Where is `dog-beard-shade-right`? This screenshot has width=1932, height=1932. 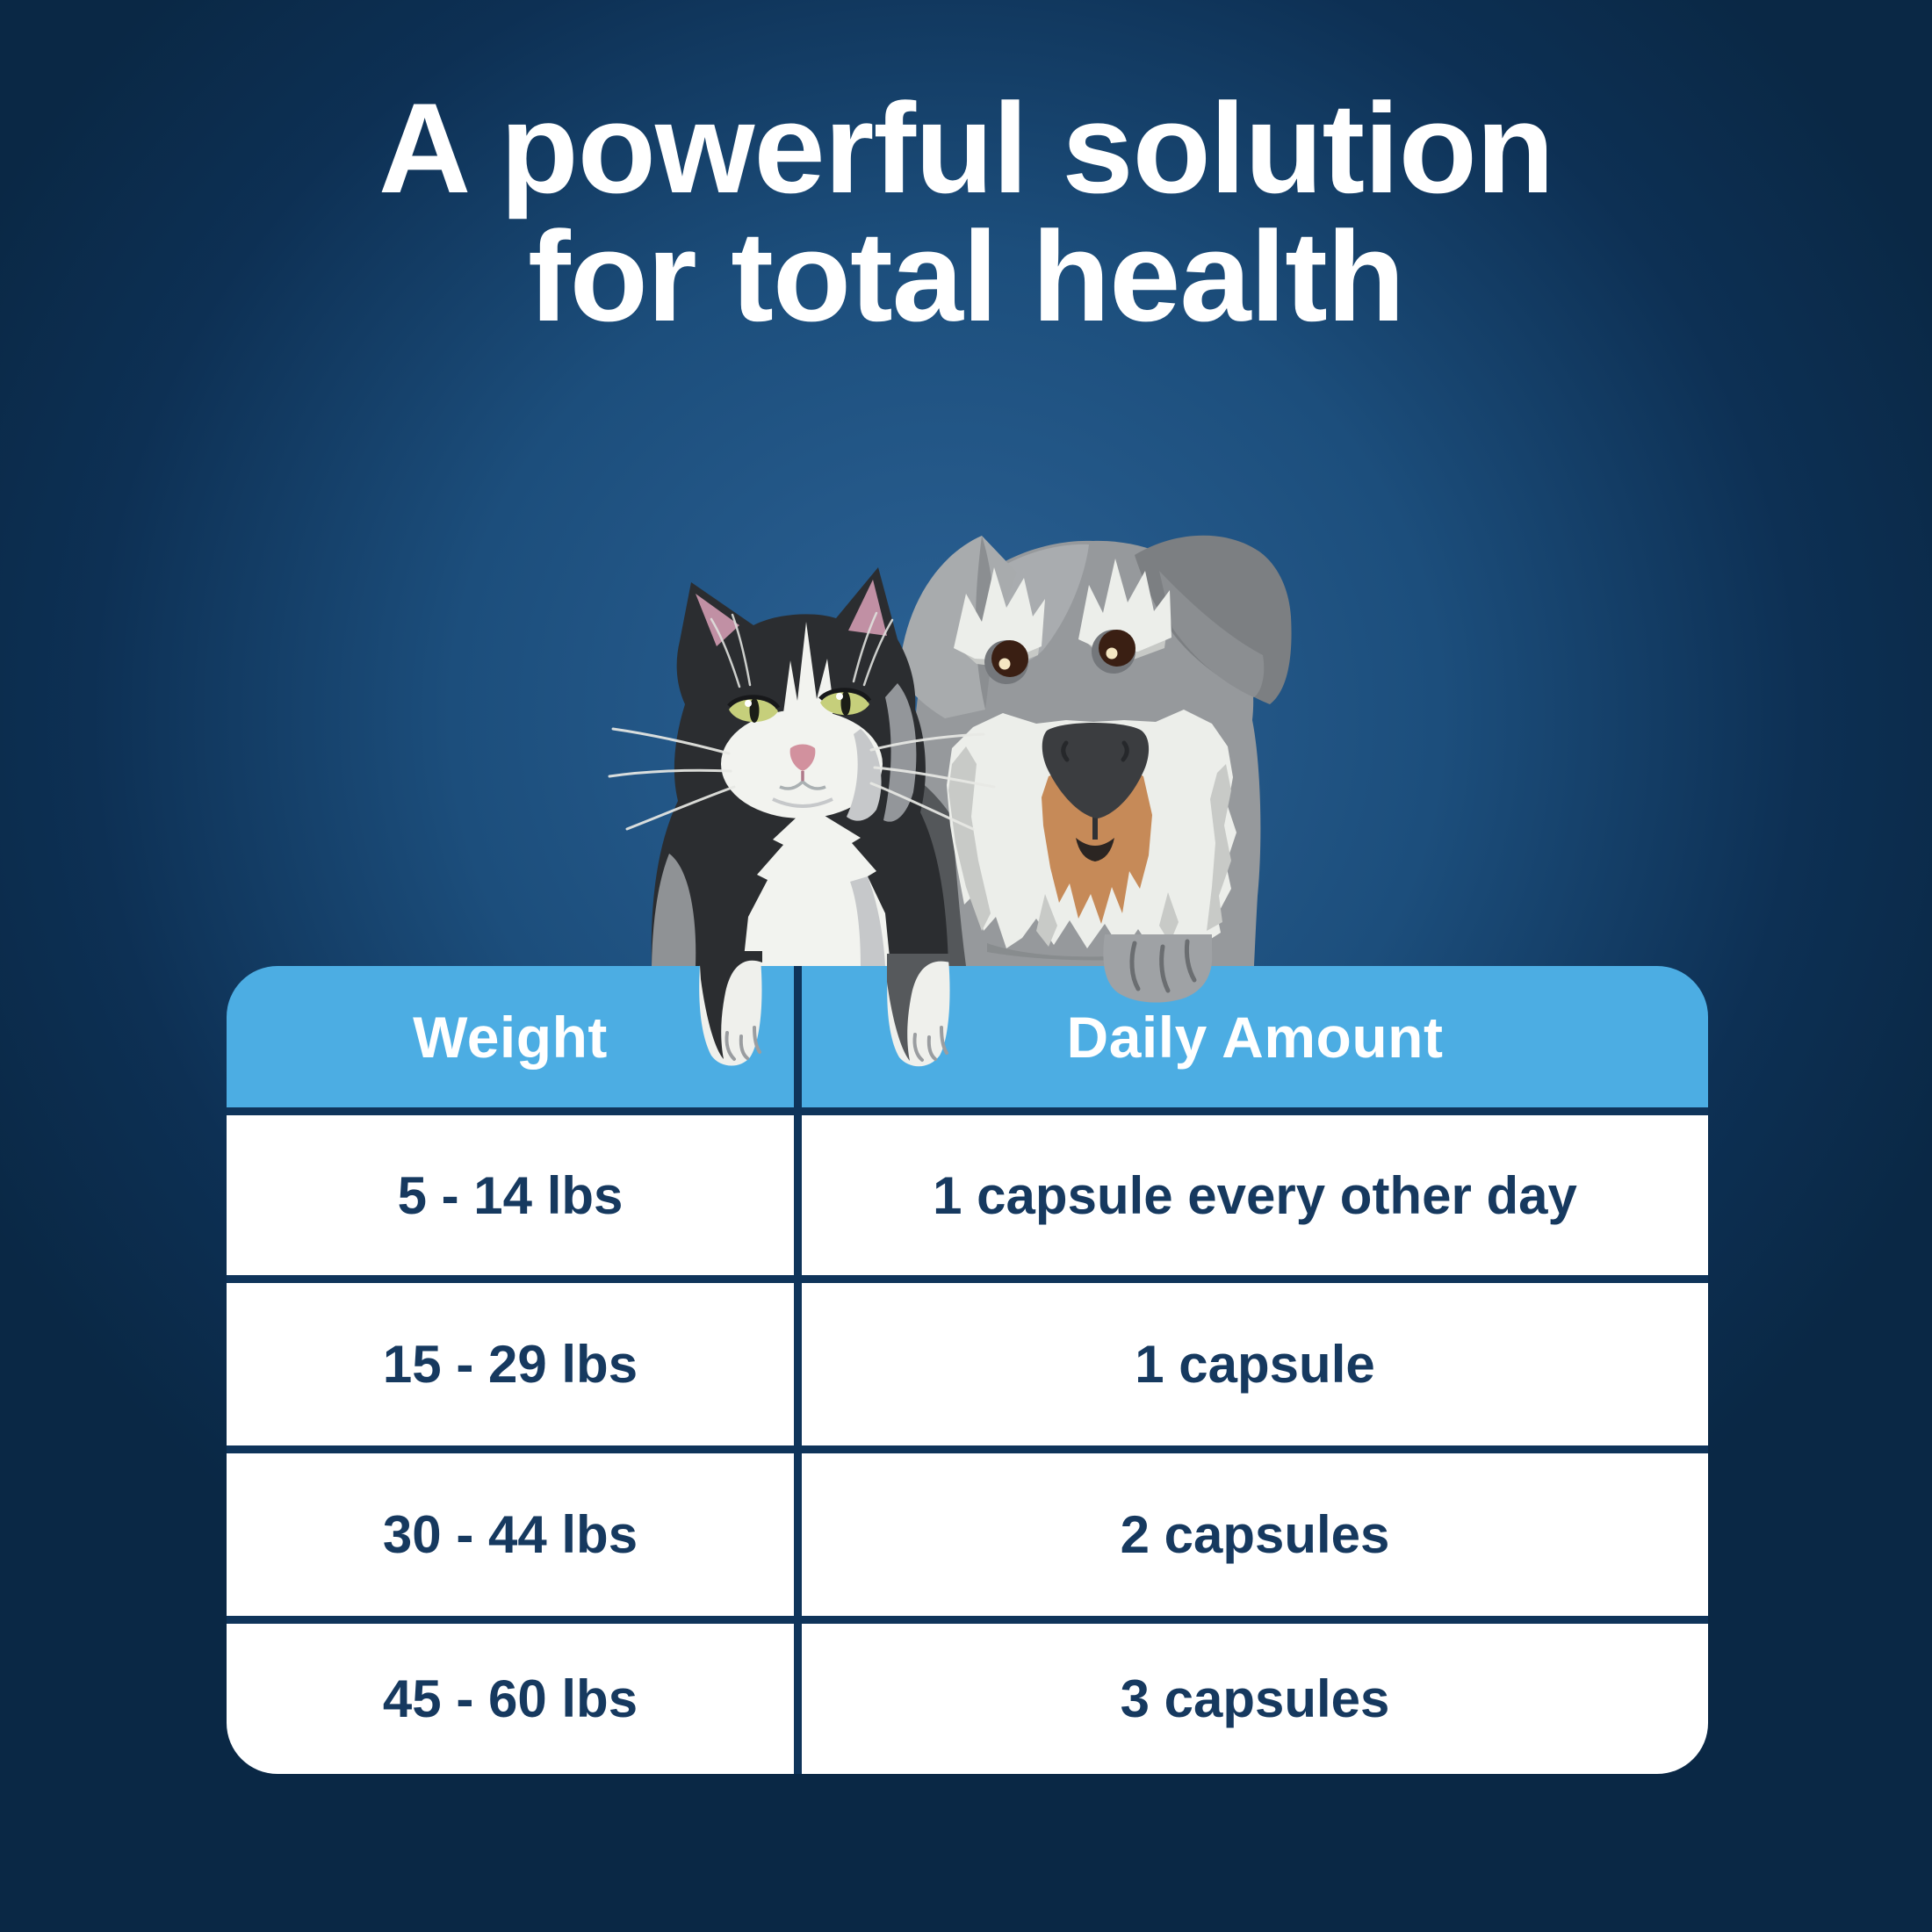
dog-beard-shade-right is located at coordinates (1219, 847).